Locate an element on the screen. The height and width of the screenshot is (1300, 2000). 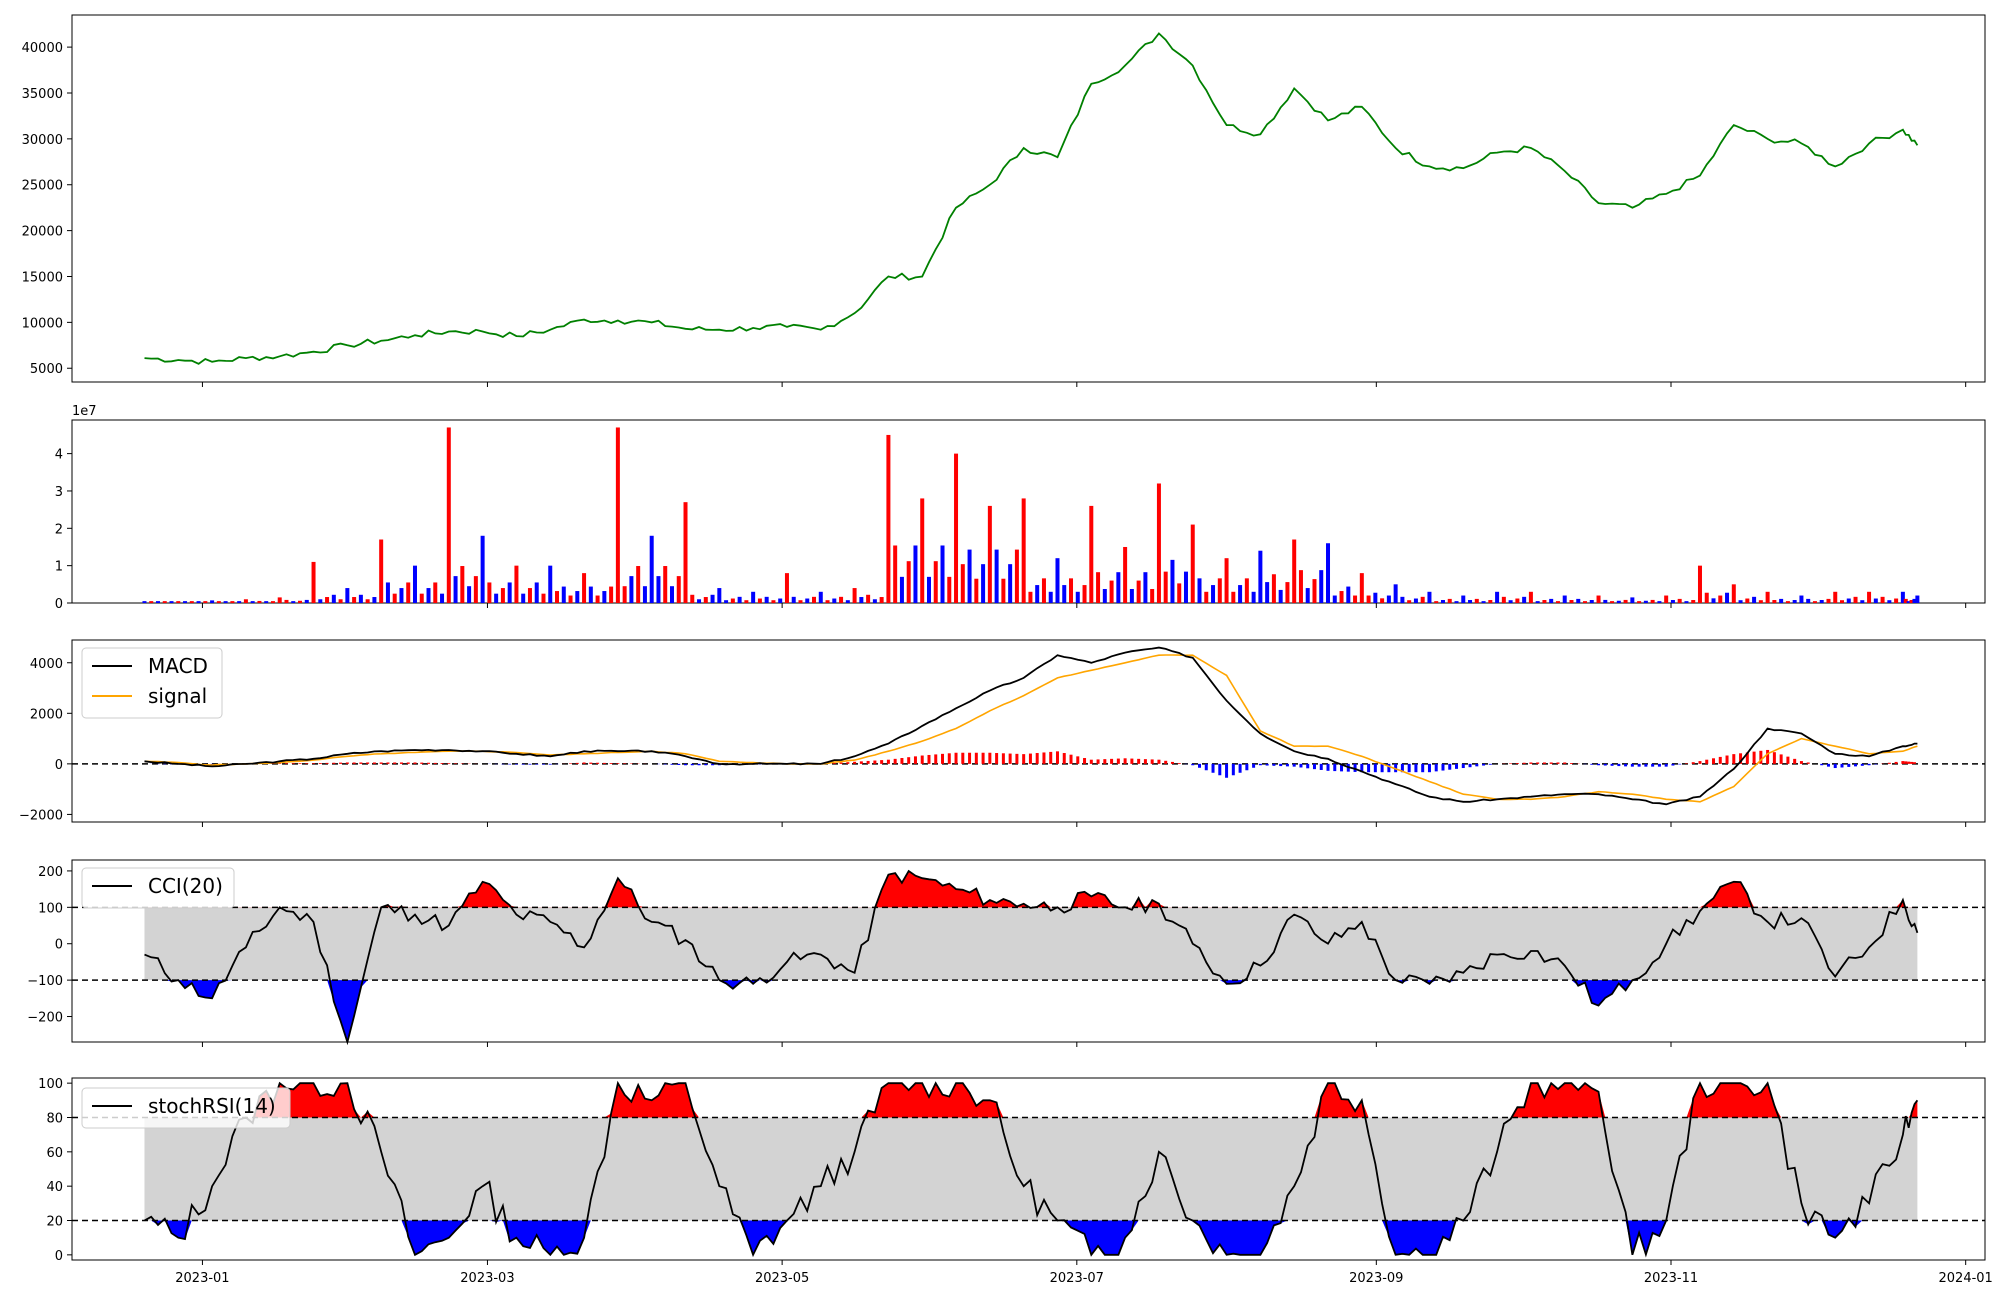
price-ytick-label: 20000 is located at coordinates (42, 232).